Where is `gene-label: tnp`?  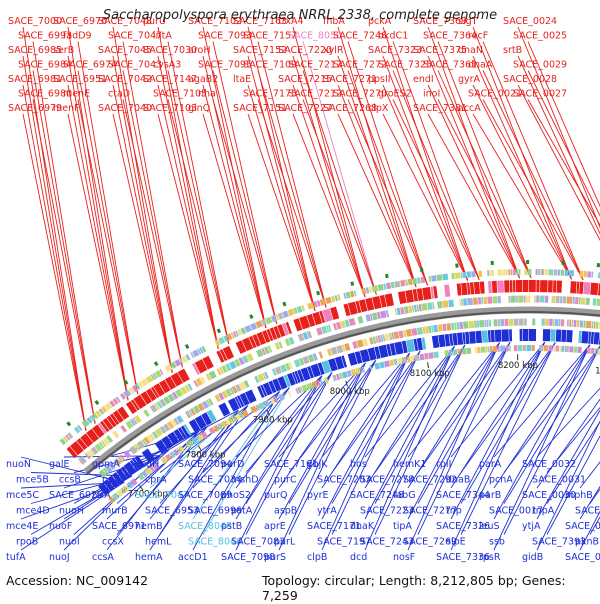
gene-label: tnp is located at coordinates (454, 511).